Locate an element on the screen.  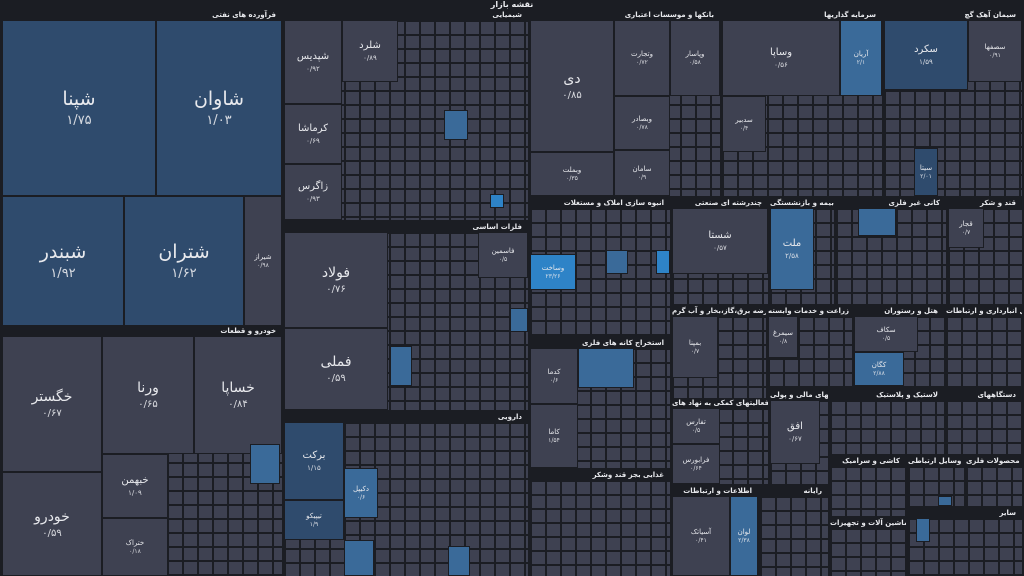
tile-change-value: ۰/۱۸ is located at coordinates (135, 551).